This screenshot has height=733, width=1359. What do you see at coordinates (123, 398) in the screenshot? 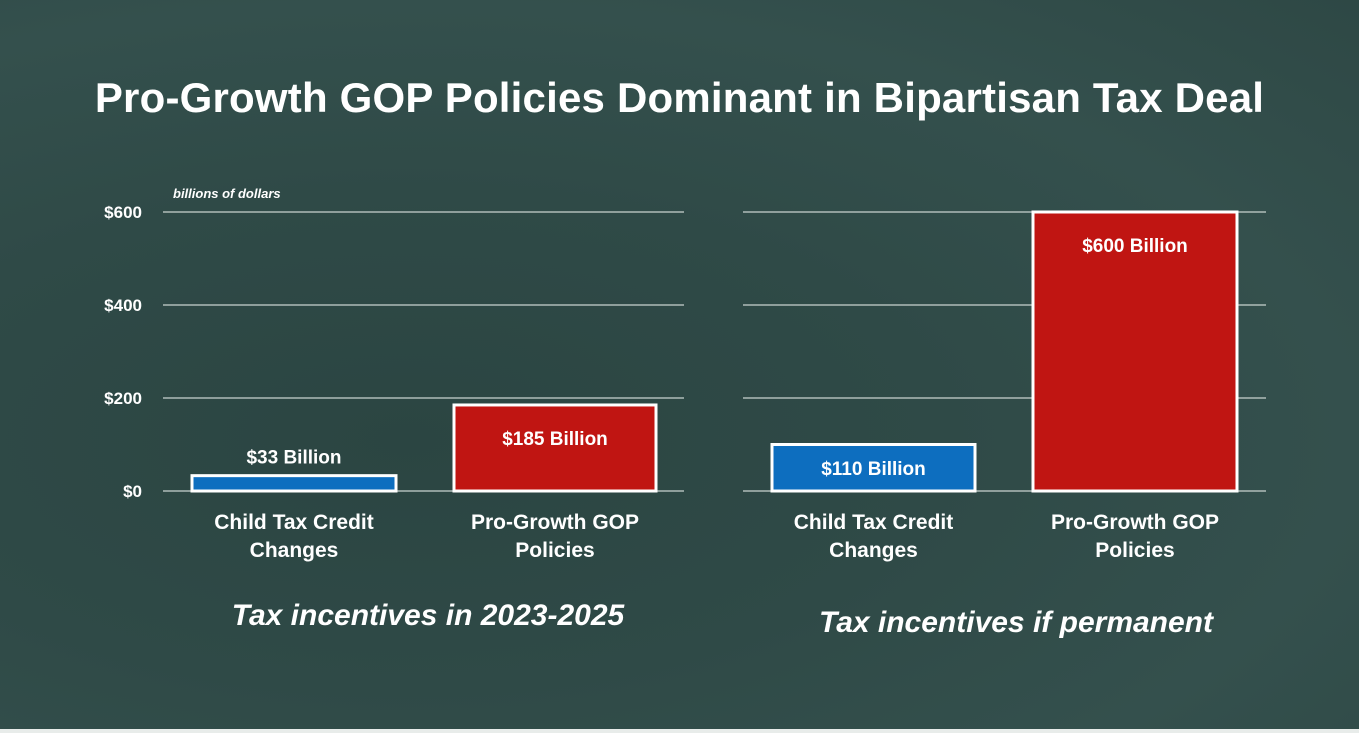
I see `y-tick-label: $200` at bounding box center [123, 398].